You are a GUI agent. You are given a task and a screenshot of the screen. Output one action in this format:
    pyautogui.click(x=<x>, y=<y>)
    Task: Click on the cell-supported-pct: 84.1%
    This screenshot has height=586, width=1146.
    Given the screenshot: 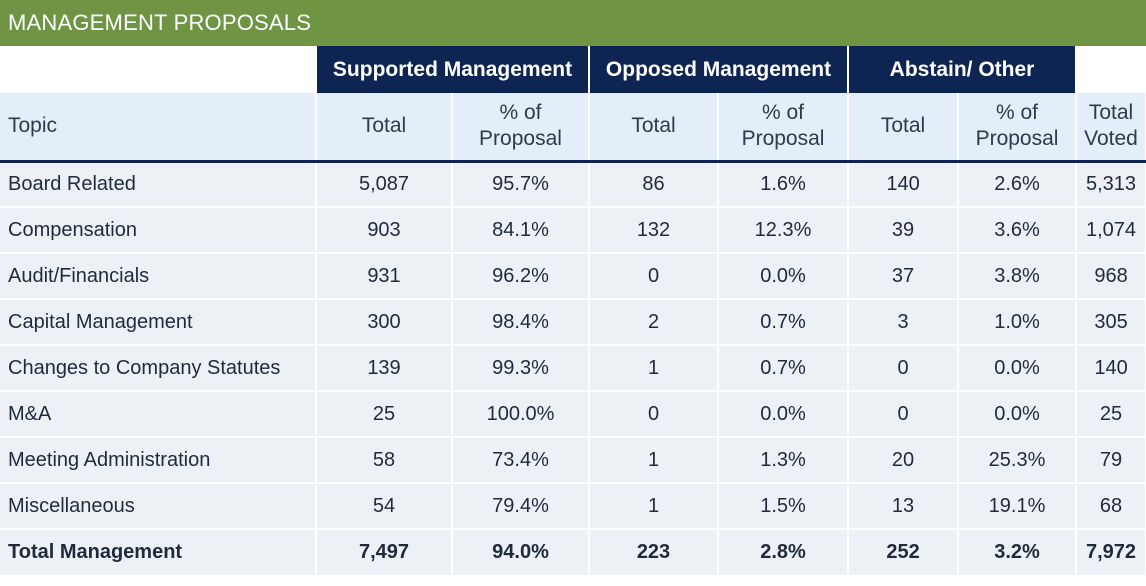 What is the action you would take?
    pyautogui.click(x=521, y=230)
    